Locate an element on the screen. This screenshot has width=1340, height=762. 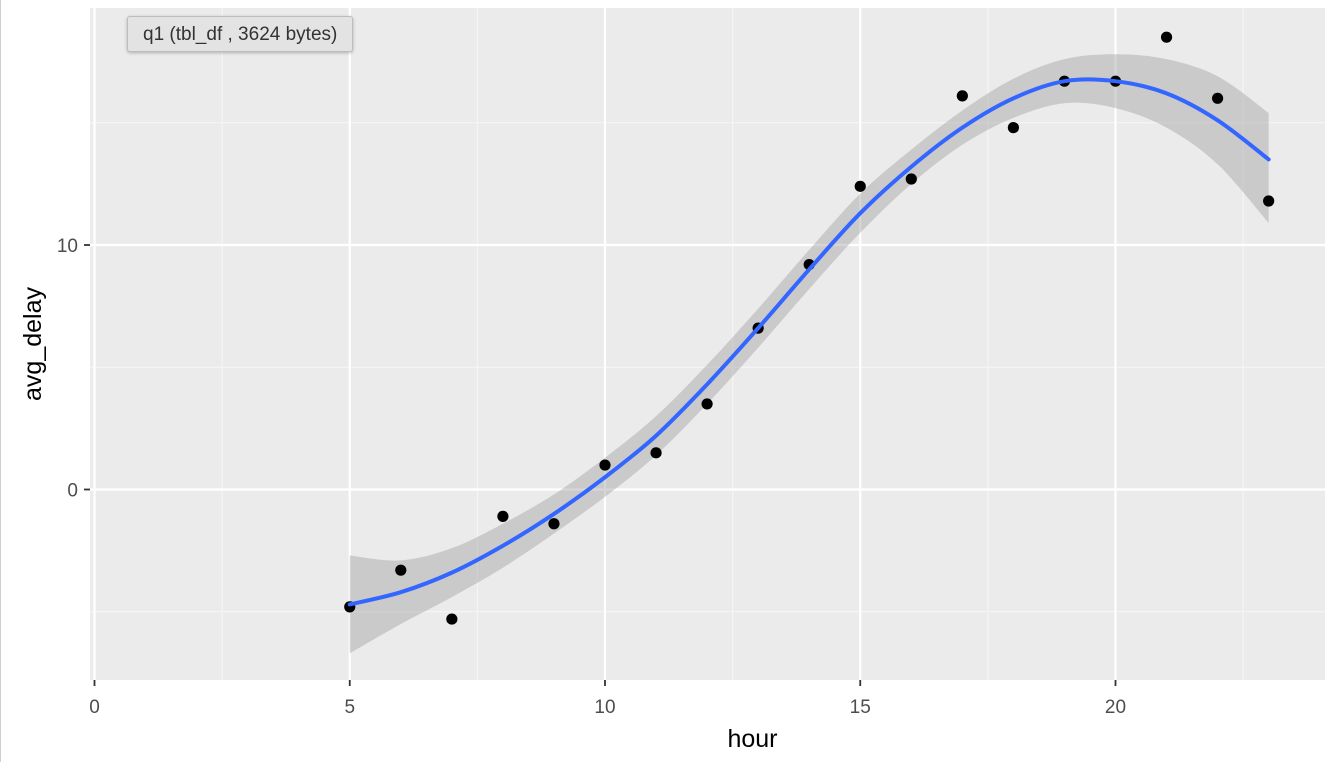
x-tick-labels: 0 5 10 15 20 is located at coordinates (607, 707).